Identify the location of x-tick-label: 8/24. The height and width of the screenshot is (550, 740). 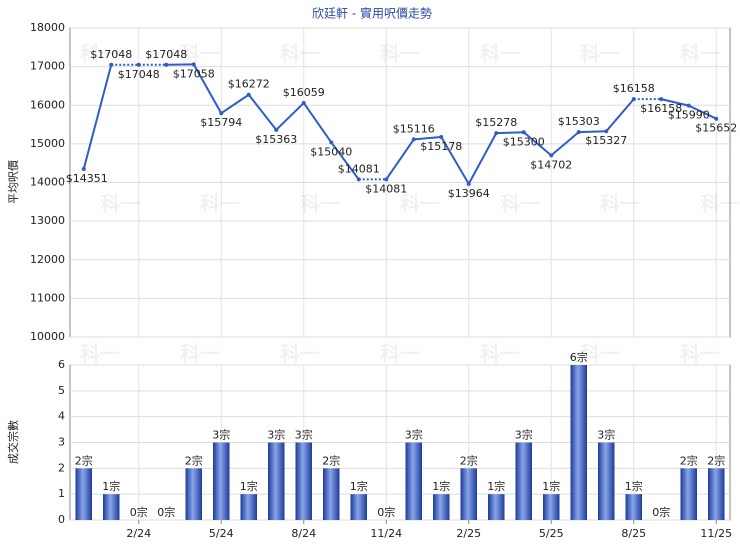
(303, 533).